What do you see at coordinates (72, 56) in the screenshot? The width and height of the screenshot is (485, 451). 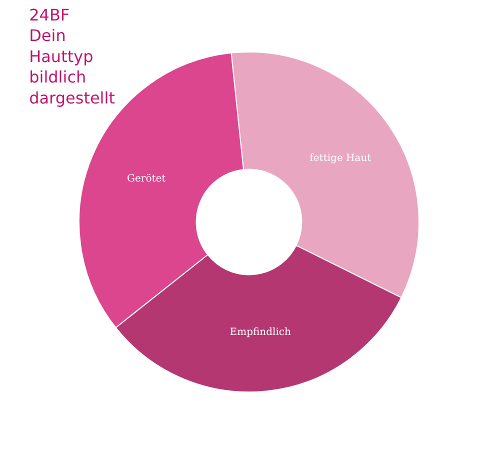 I see `chart-title: 24BF Dein Hauttyp bildlich dargestellt` at bounding box center [72, 56].